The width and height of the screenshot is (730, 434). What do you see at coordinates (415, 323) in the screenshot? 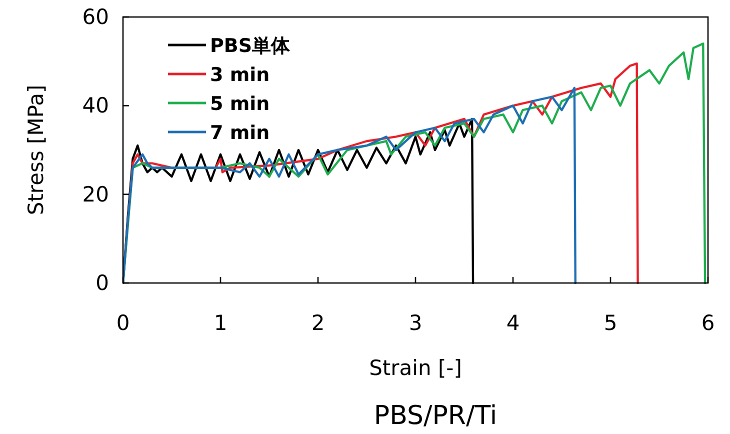
I see `x-tick-label: 3` at bounding box center [415, 323].